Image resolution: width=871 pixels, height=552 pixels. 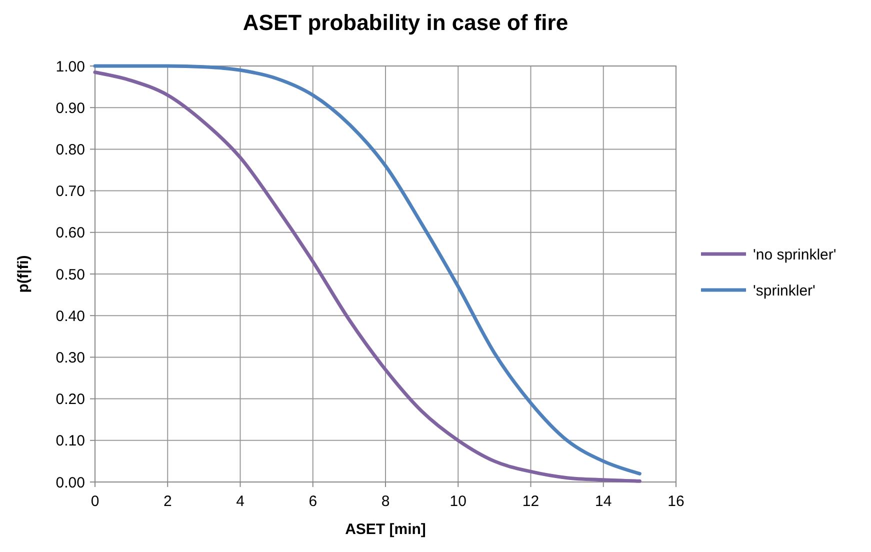 What do you see at coordinates (70, 399) in the screenshot?
I see `y-tick-label: 0.20` at bounding box center [70, 399].